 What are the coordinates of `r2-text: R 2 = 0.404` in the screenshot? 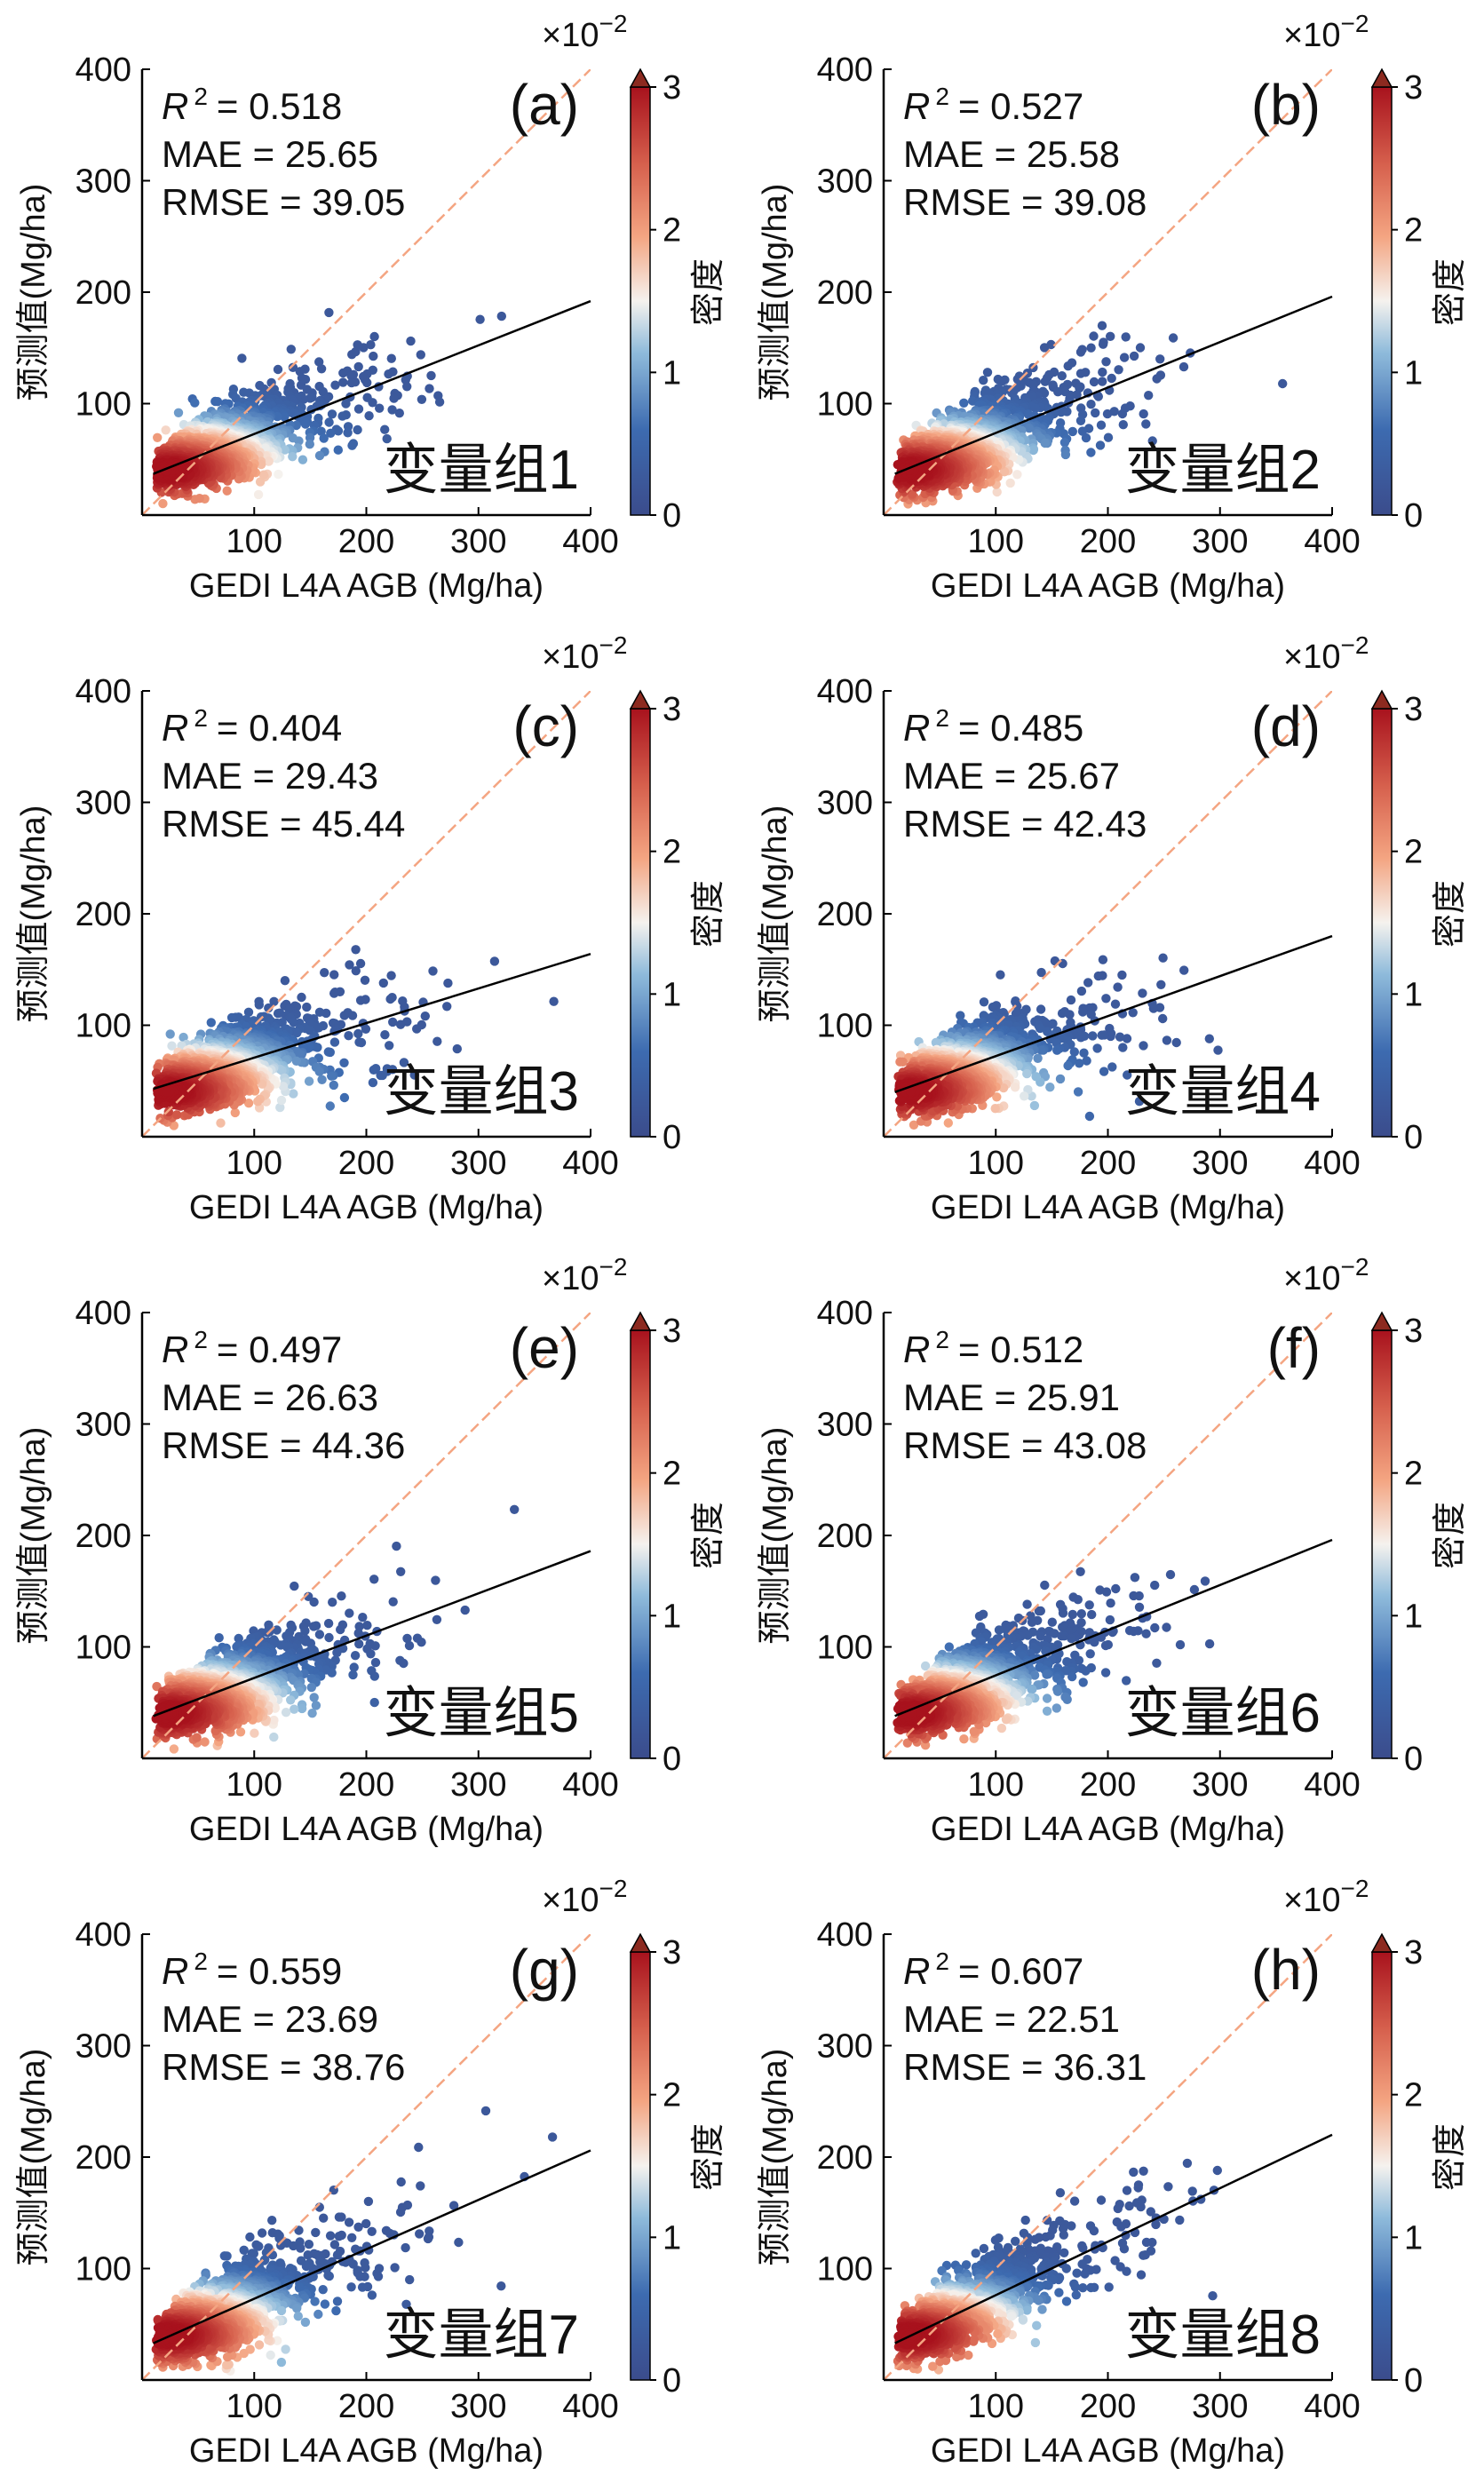 It's located at (252, 726).